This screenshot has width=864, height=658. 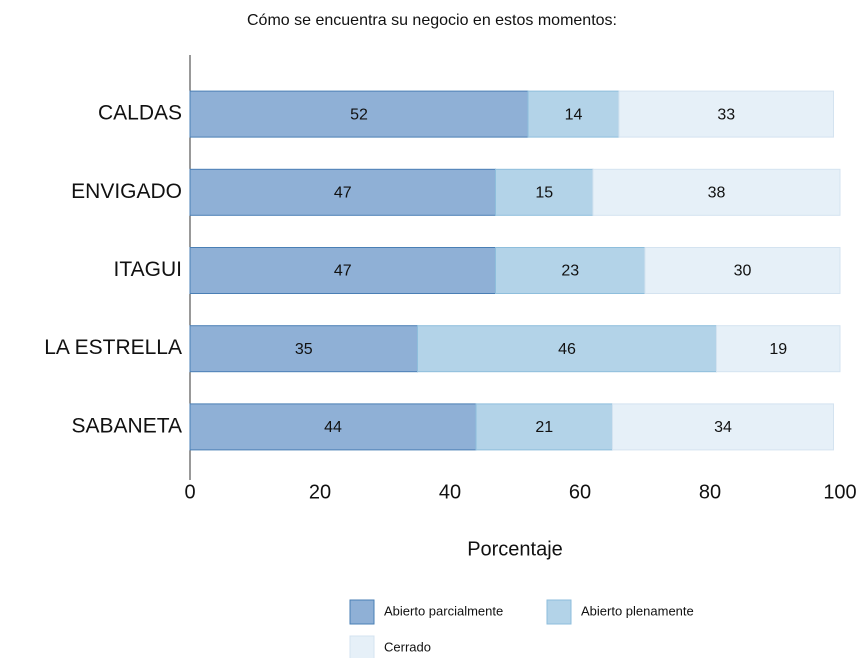 I want to click on legend-label: Cerrado, so click(x=407, y=646).